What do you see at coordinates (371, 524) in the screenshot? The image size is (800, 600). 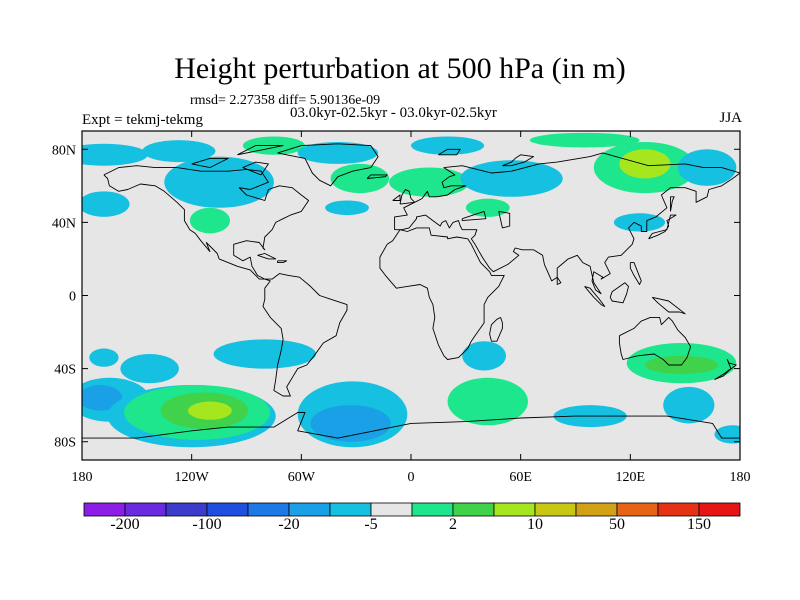 I see `colorbar-label: -5` at bounding box center [371, 524].